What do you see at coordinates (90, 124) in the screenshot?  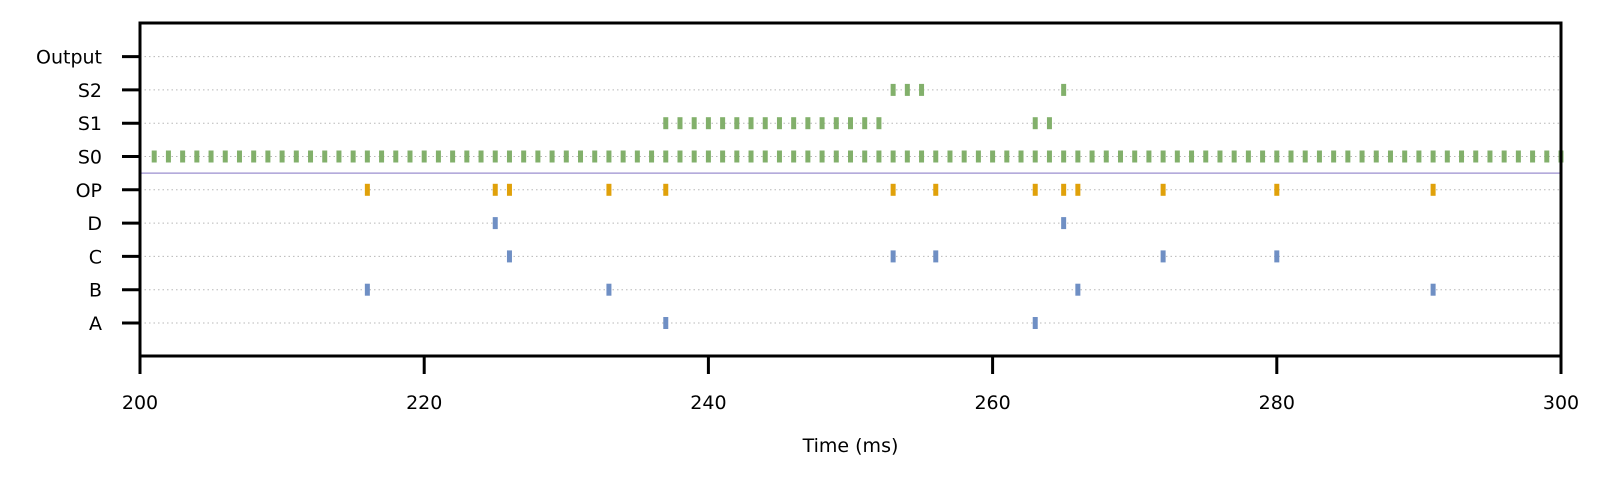 I see `y-tick-label: S1` at bounding box center [90, 124].